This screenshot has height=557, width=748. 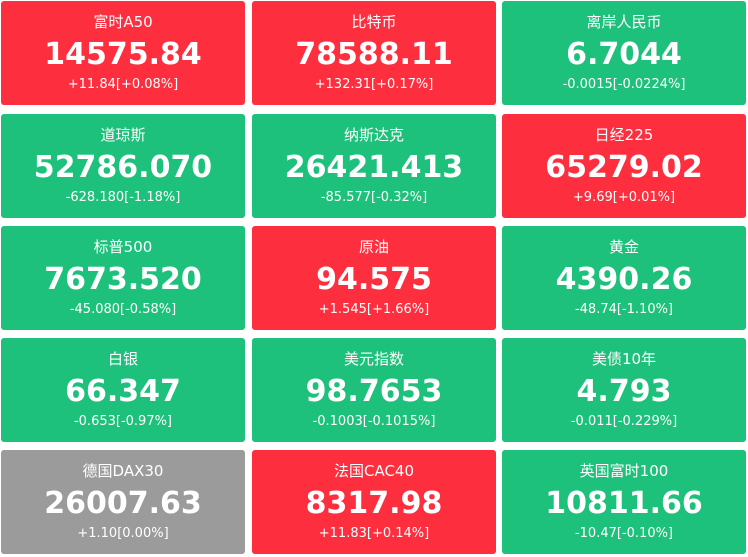 I want to click on tile-change: -0.1003[-0.1015%], so click(x=374, y=421).